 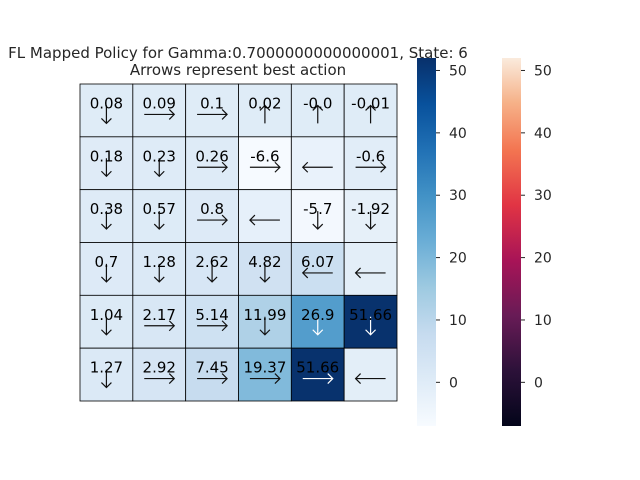 What do you see at coordinates (264, 156) in the screenshot?
I see `cell-value-label: -6.6` at bounding box center [264, 156].